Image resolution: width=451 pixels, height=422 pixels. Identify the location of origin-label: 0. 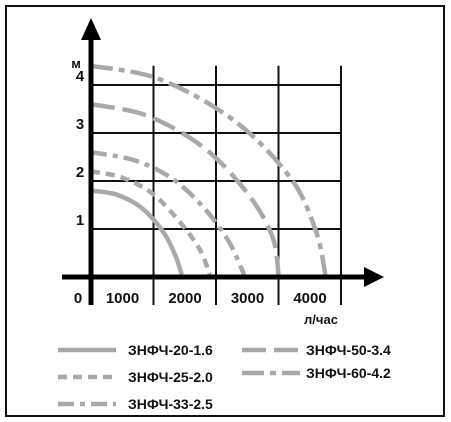
(78, 298).